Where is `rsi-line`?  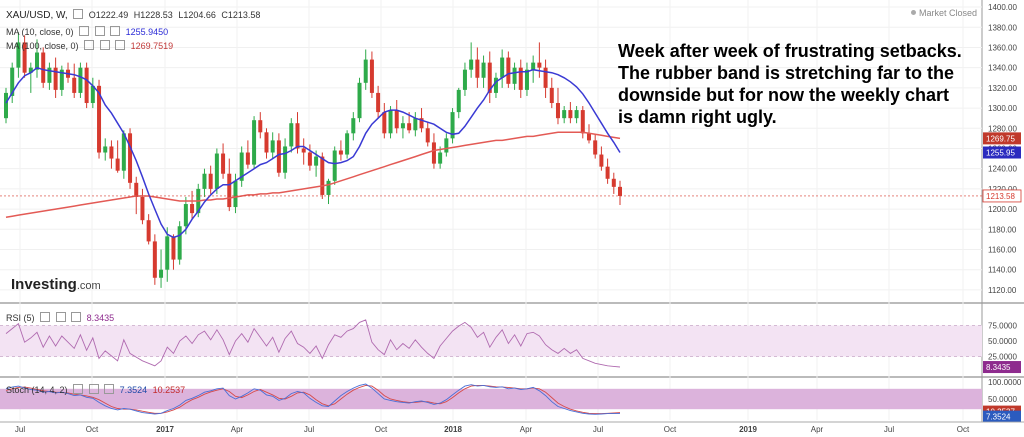 rsi-line is located at coordinates (313, 343).